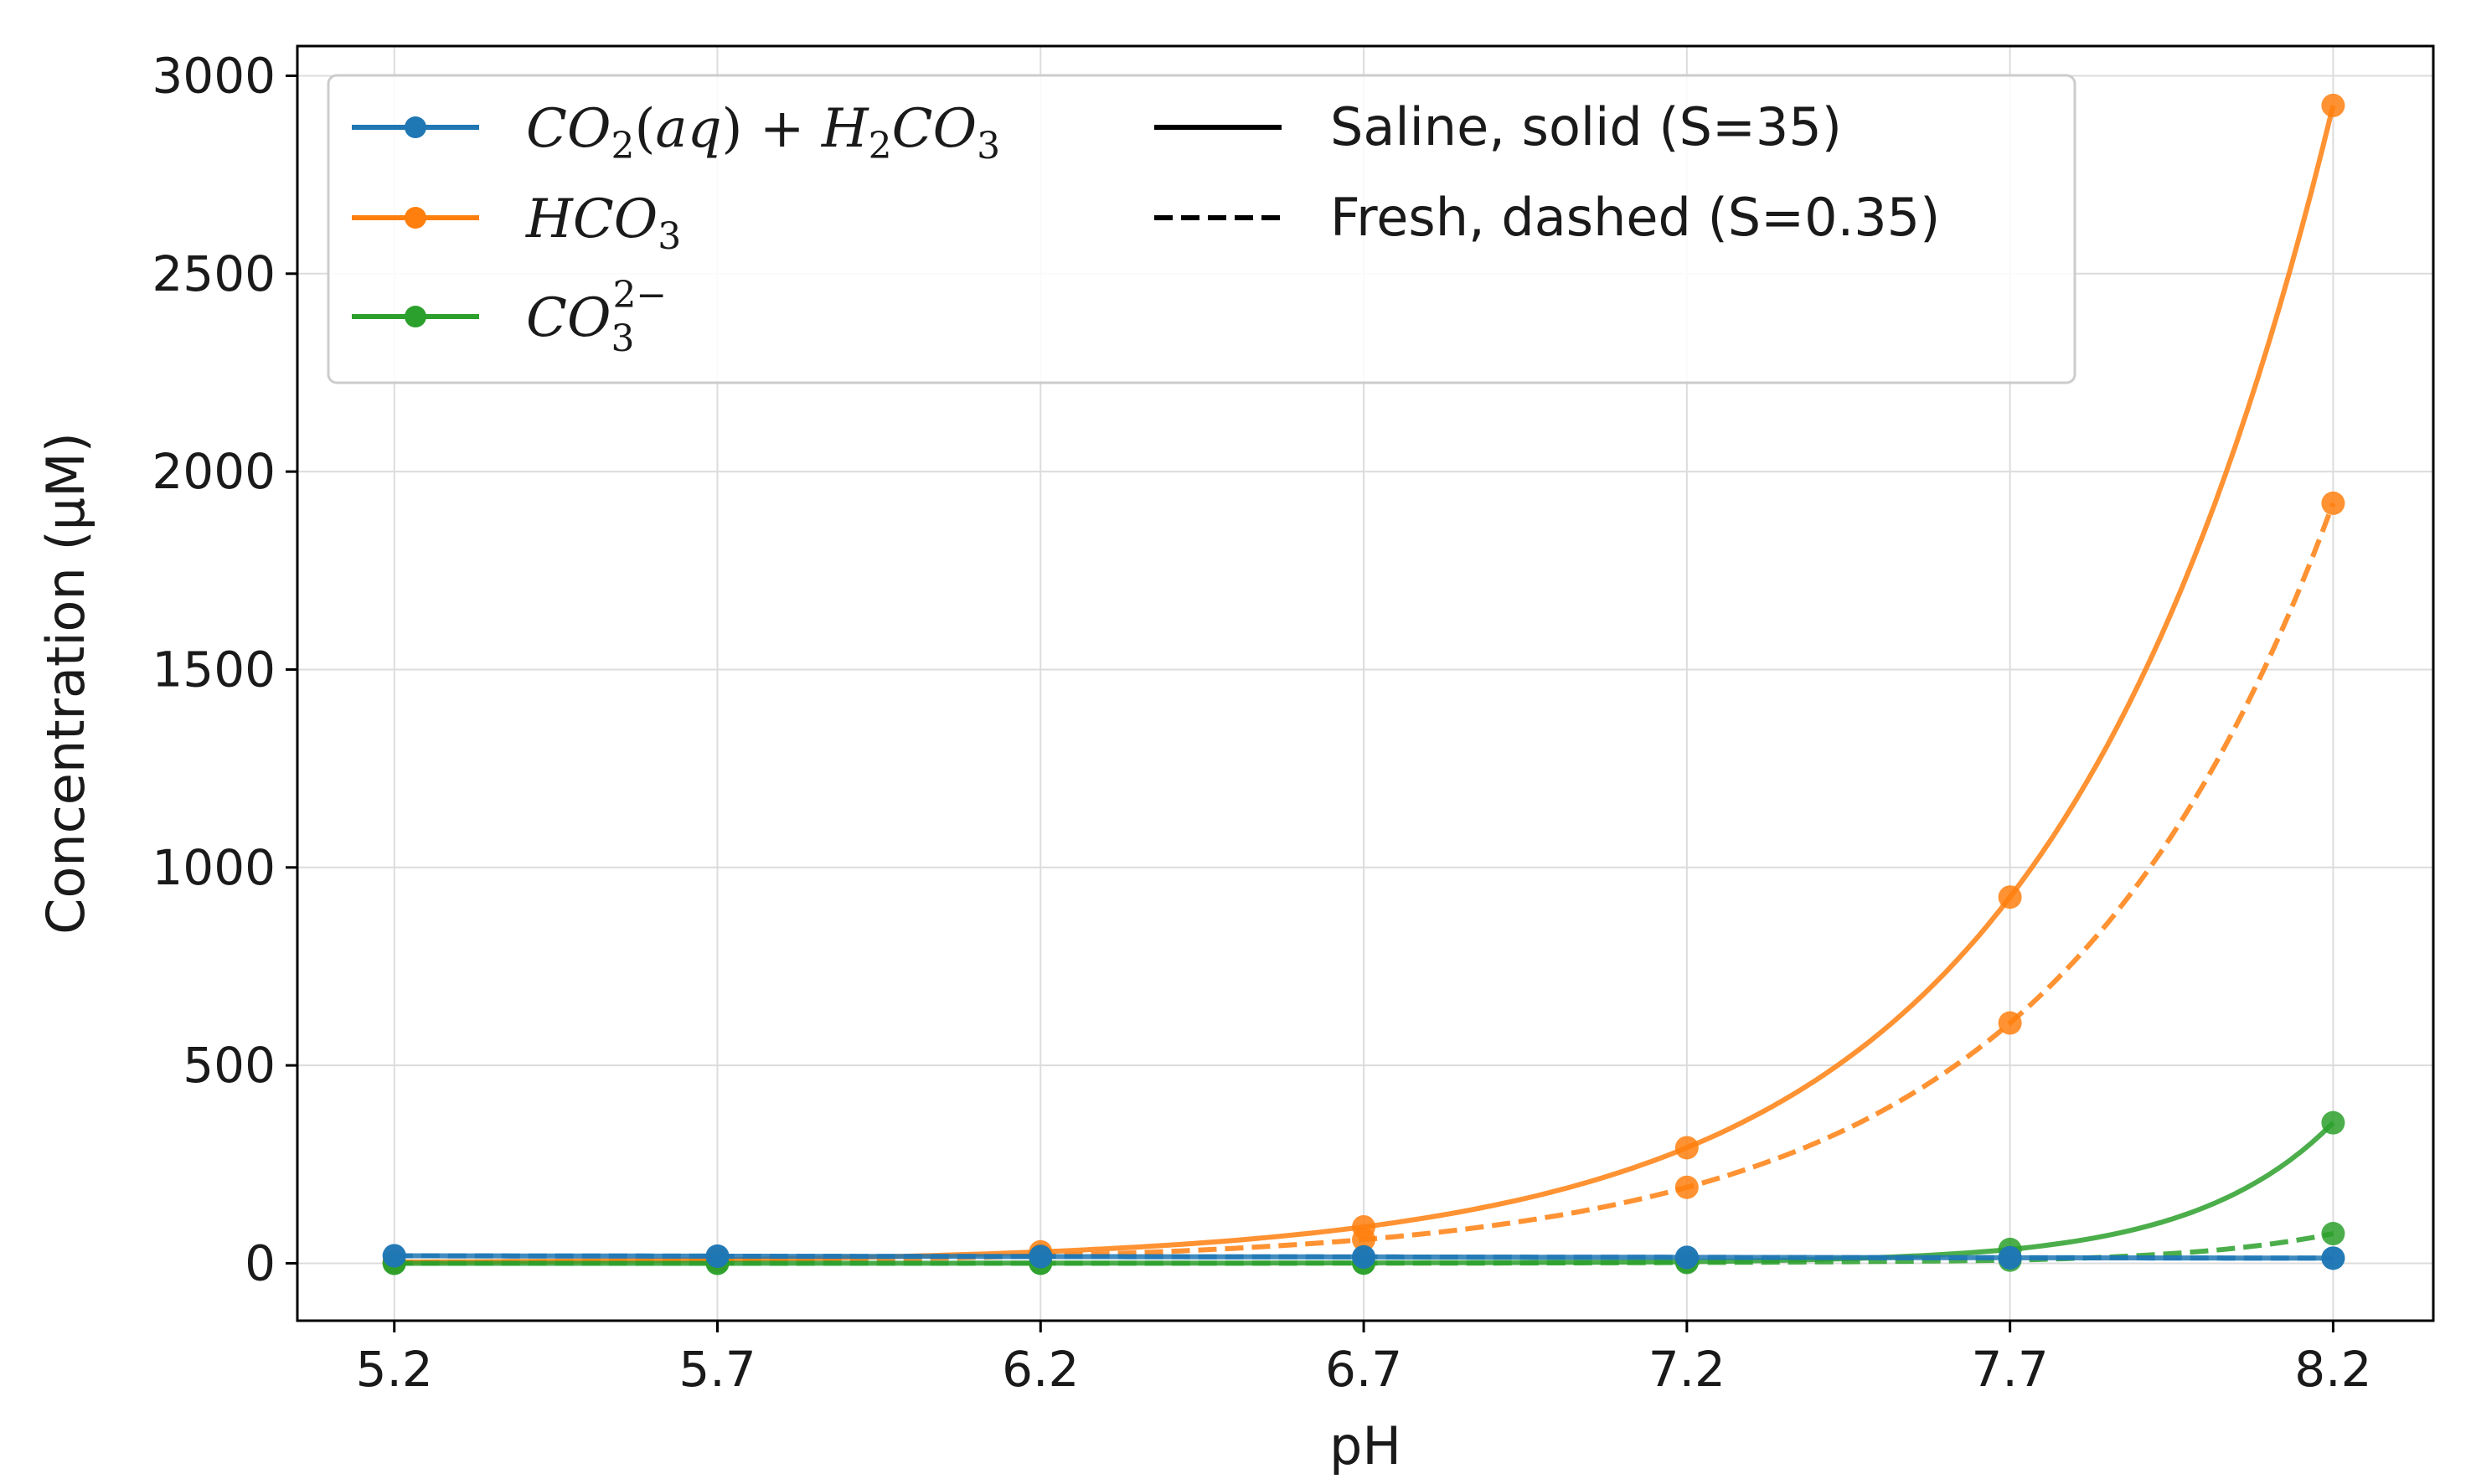  I want to click on x-tick-label: 7.2, so click(1687, 1369).